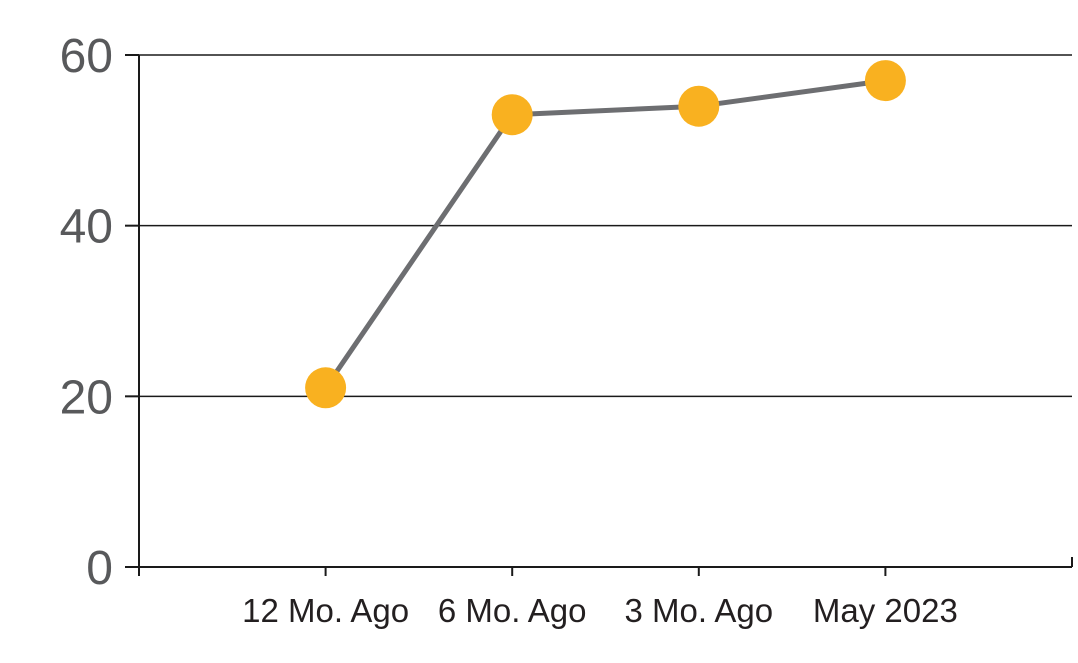 The image size is (1078, 663). What do you see at coordinates (86, 227) in the screenshot?
I see `y-tick-label: 40` at bounding box center [86, 227].